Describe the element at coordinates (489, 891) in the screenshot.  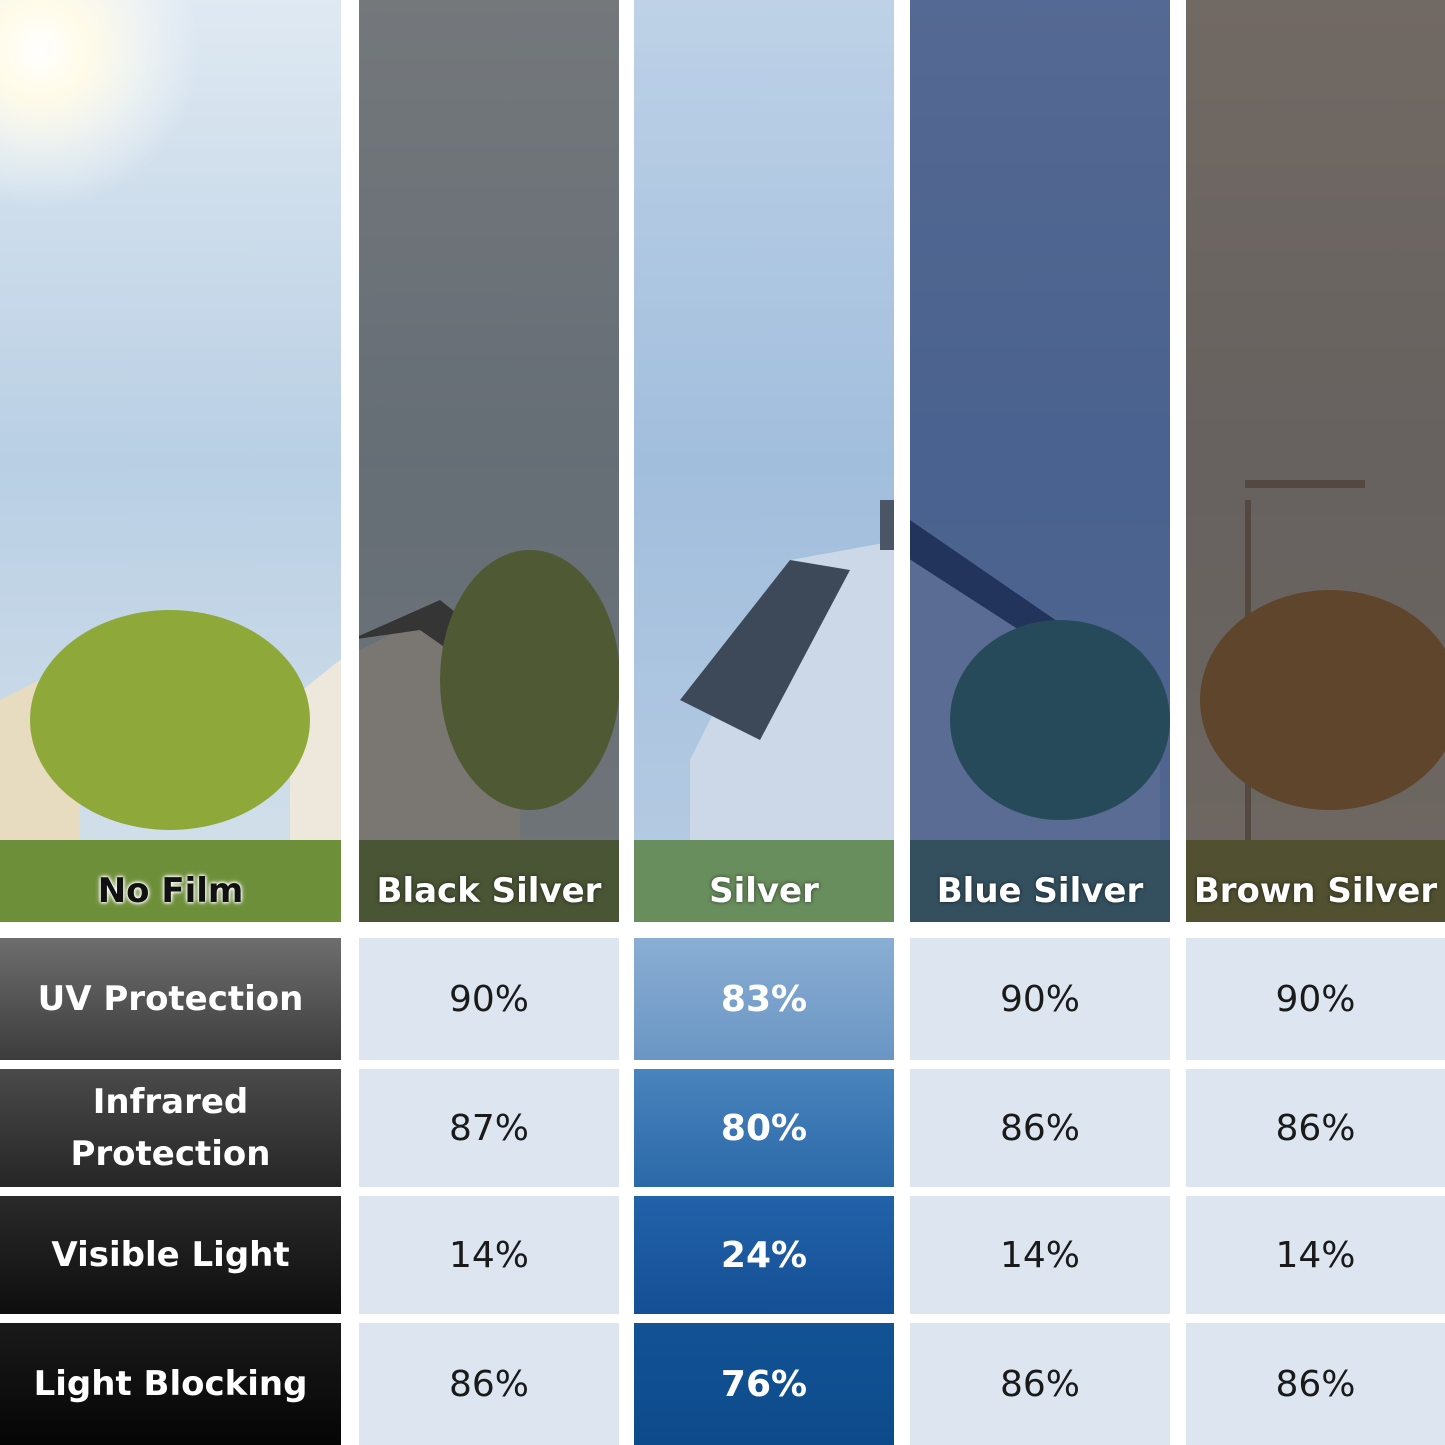
I see `film-label-black-silver: Black Silver` at that location.